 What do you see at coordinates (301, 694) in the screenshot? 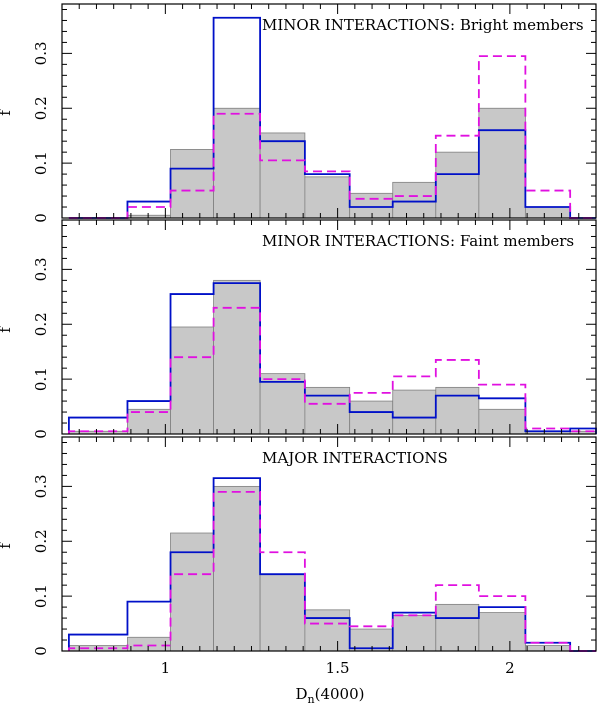
I see `x-axis-label-main: D` at bounding box center [301, 694].